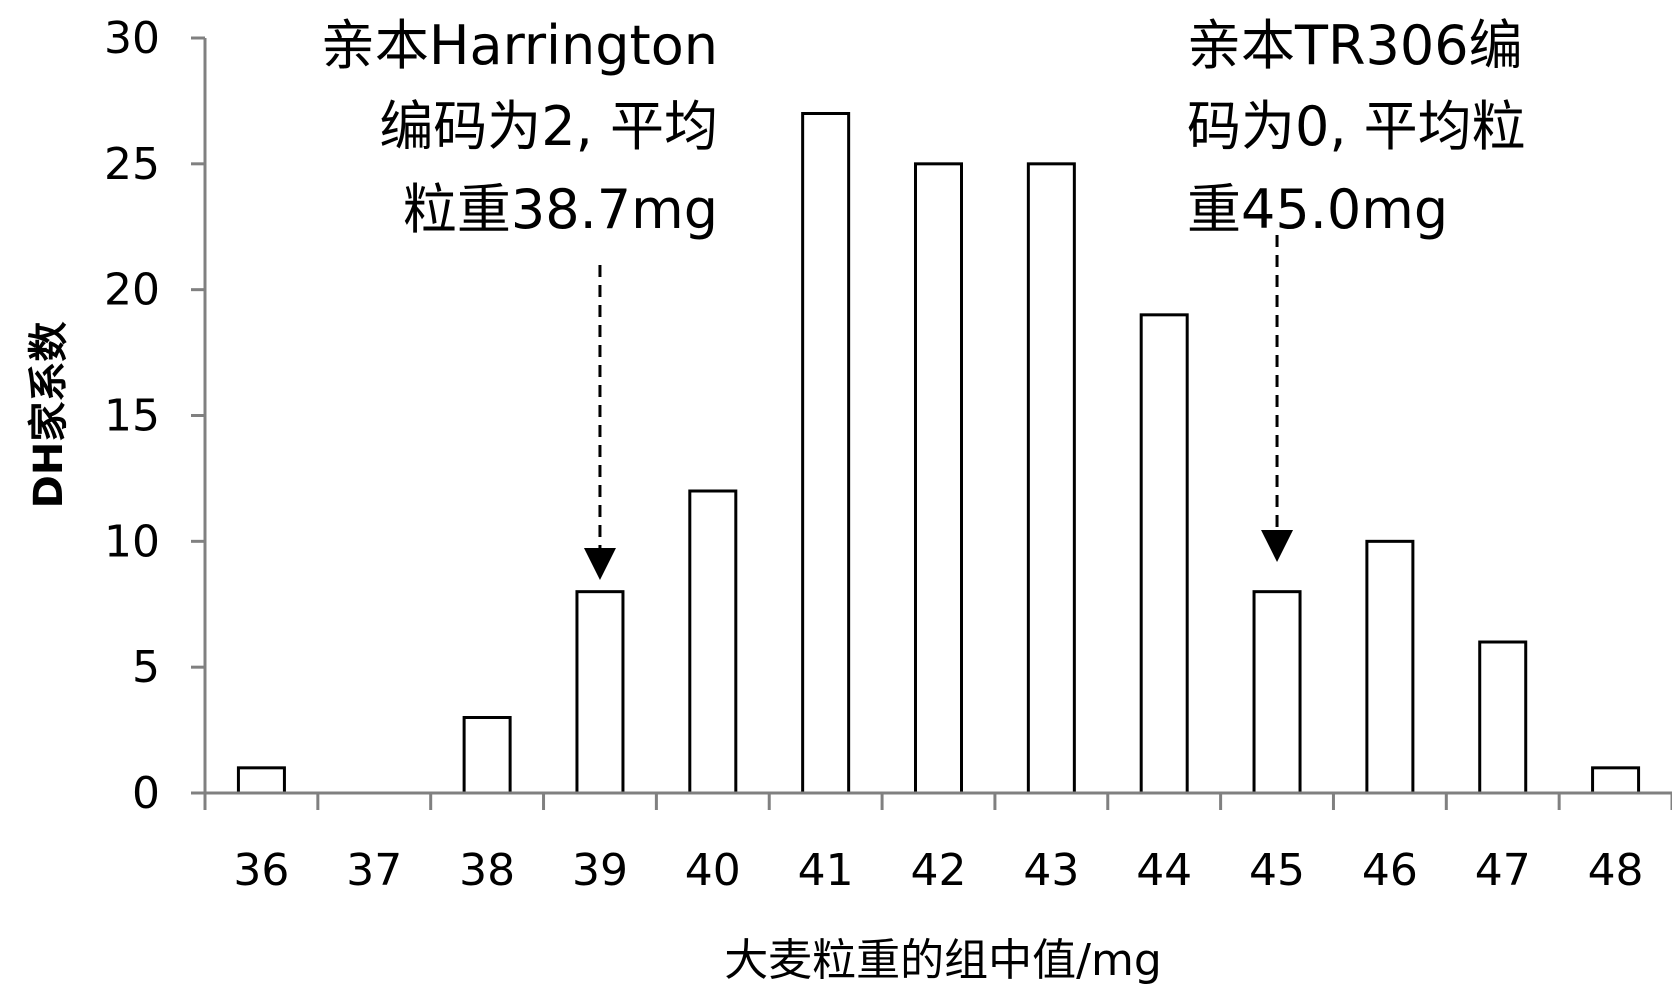  What do you see at coordinates (132, 290) in the screenshot?
I see `y-tick-label-20: 20` at bounding box center [132, 290].